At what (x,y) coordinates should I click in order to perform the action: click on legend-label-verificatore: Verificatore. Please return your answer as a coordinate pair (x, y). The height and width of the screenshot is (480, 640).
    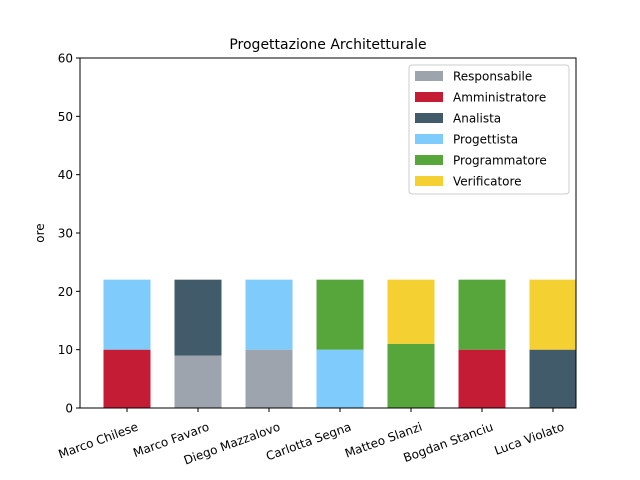
    Looking at the image, I should click on (487, 182).